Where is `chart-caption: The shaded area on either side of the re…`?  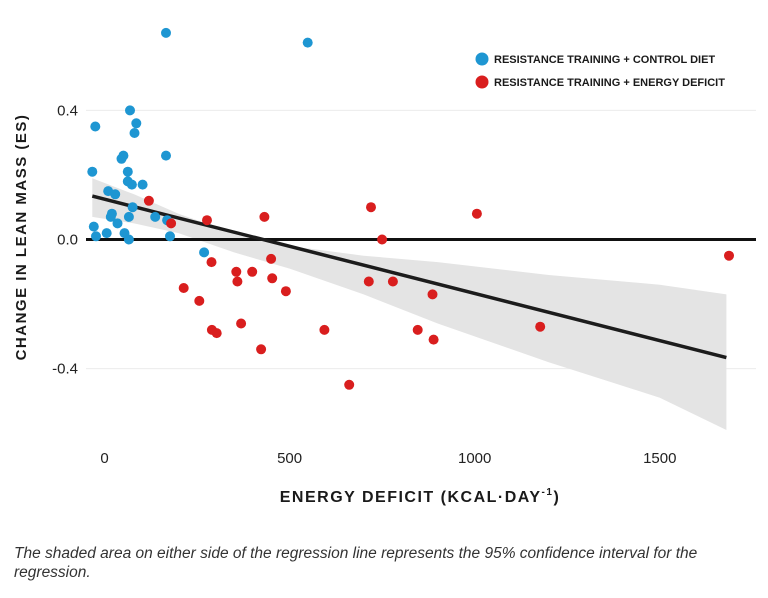
chart-caption: The shaded area on either side of the re… is located at coordinates (356, 563).